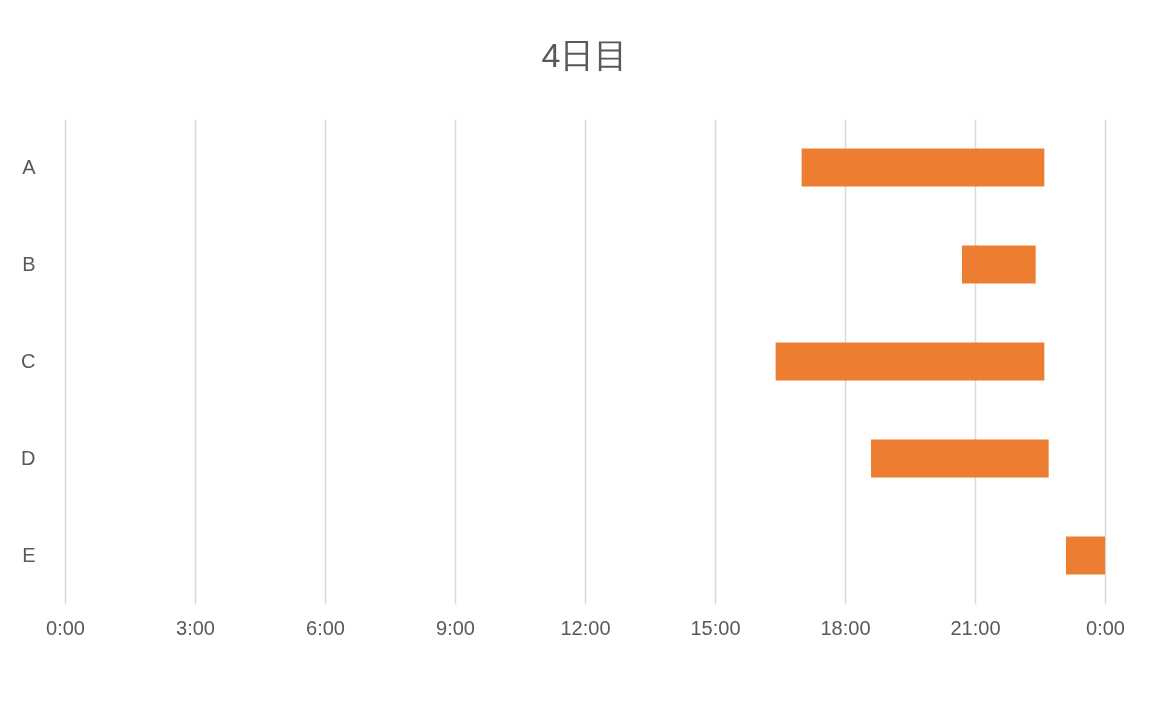  Describe the element at coordinates (585, 55) in the screenshot. I see `chart-title: 4日目` at that location.